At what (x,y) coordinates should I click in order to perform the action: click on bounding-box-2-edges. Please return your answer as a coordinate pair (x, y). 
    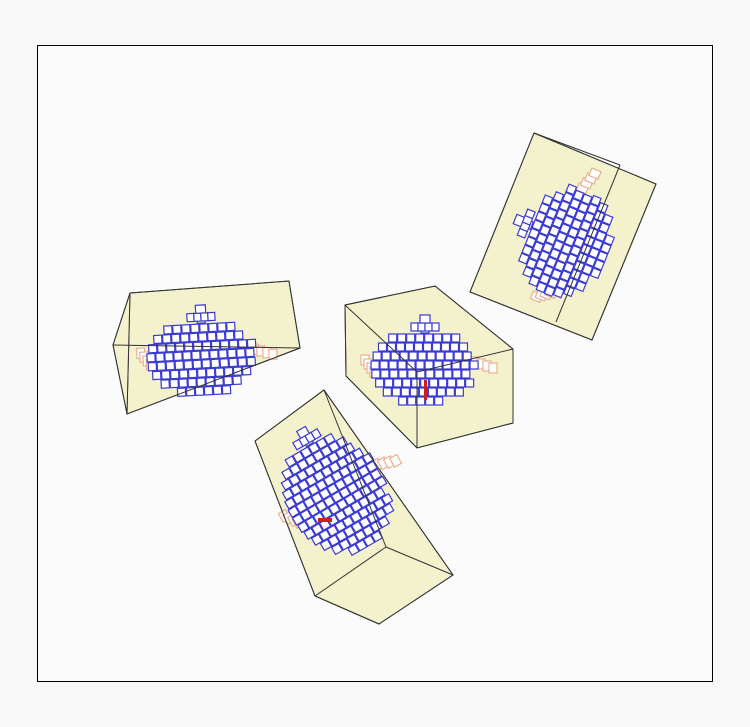
    Looking at the image, I should click on (429, 367).